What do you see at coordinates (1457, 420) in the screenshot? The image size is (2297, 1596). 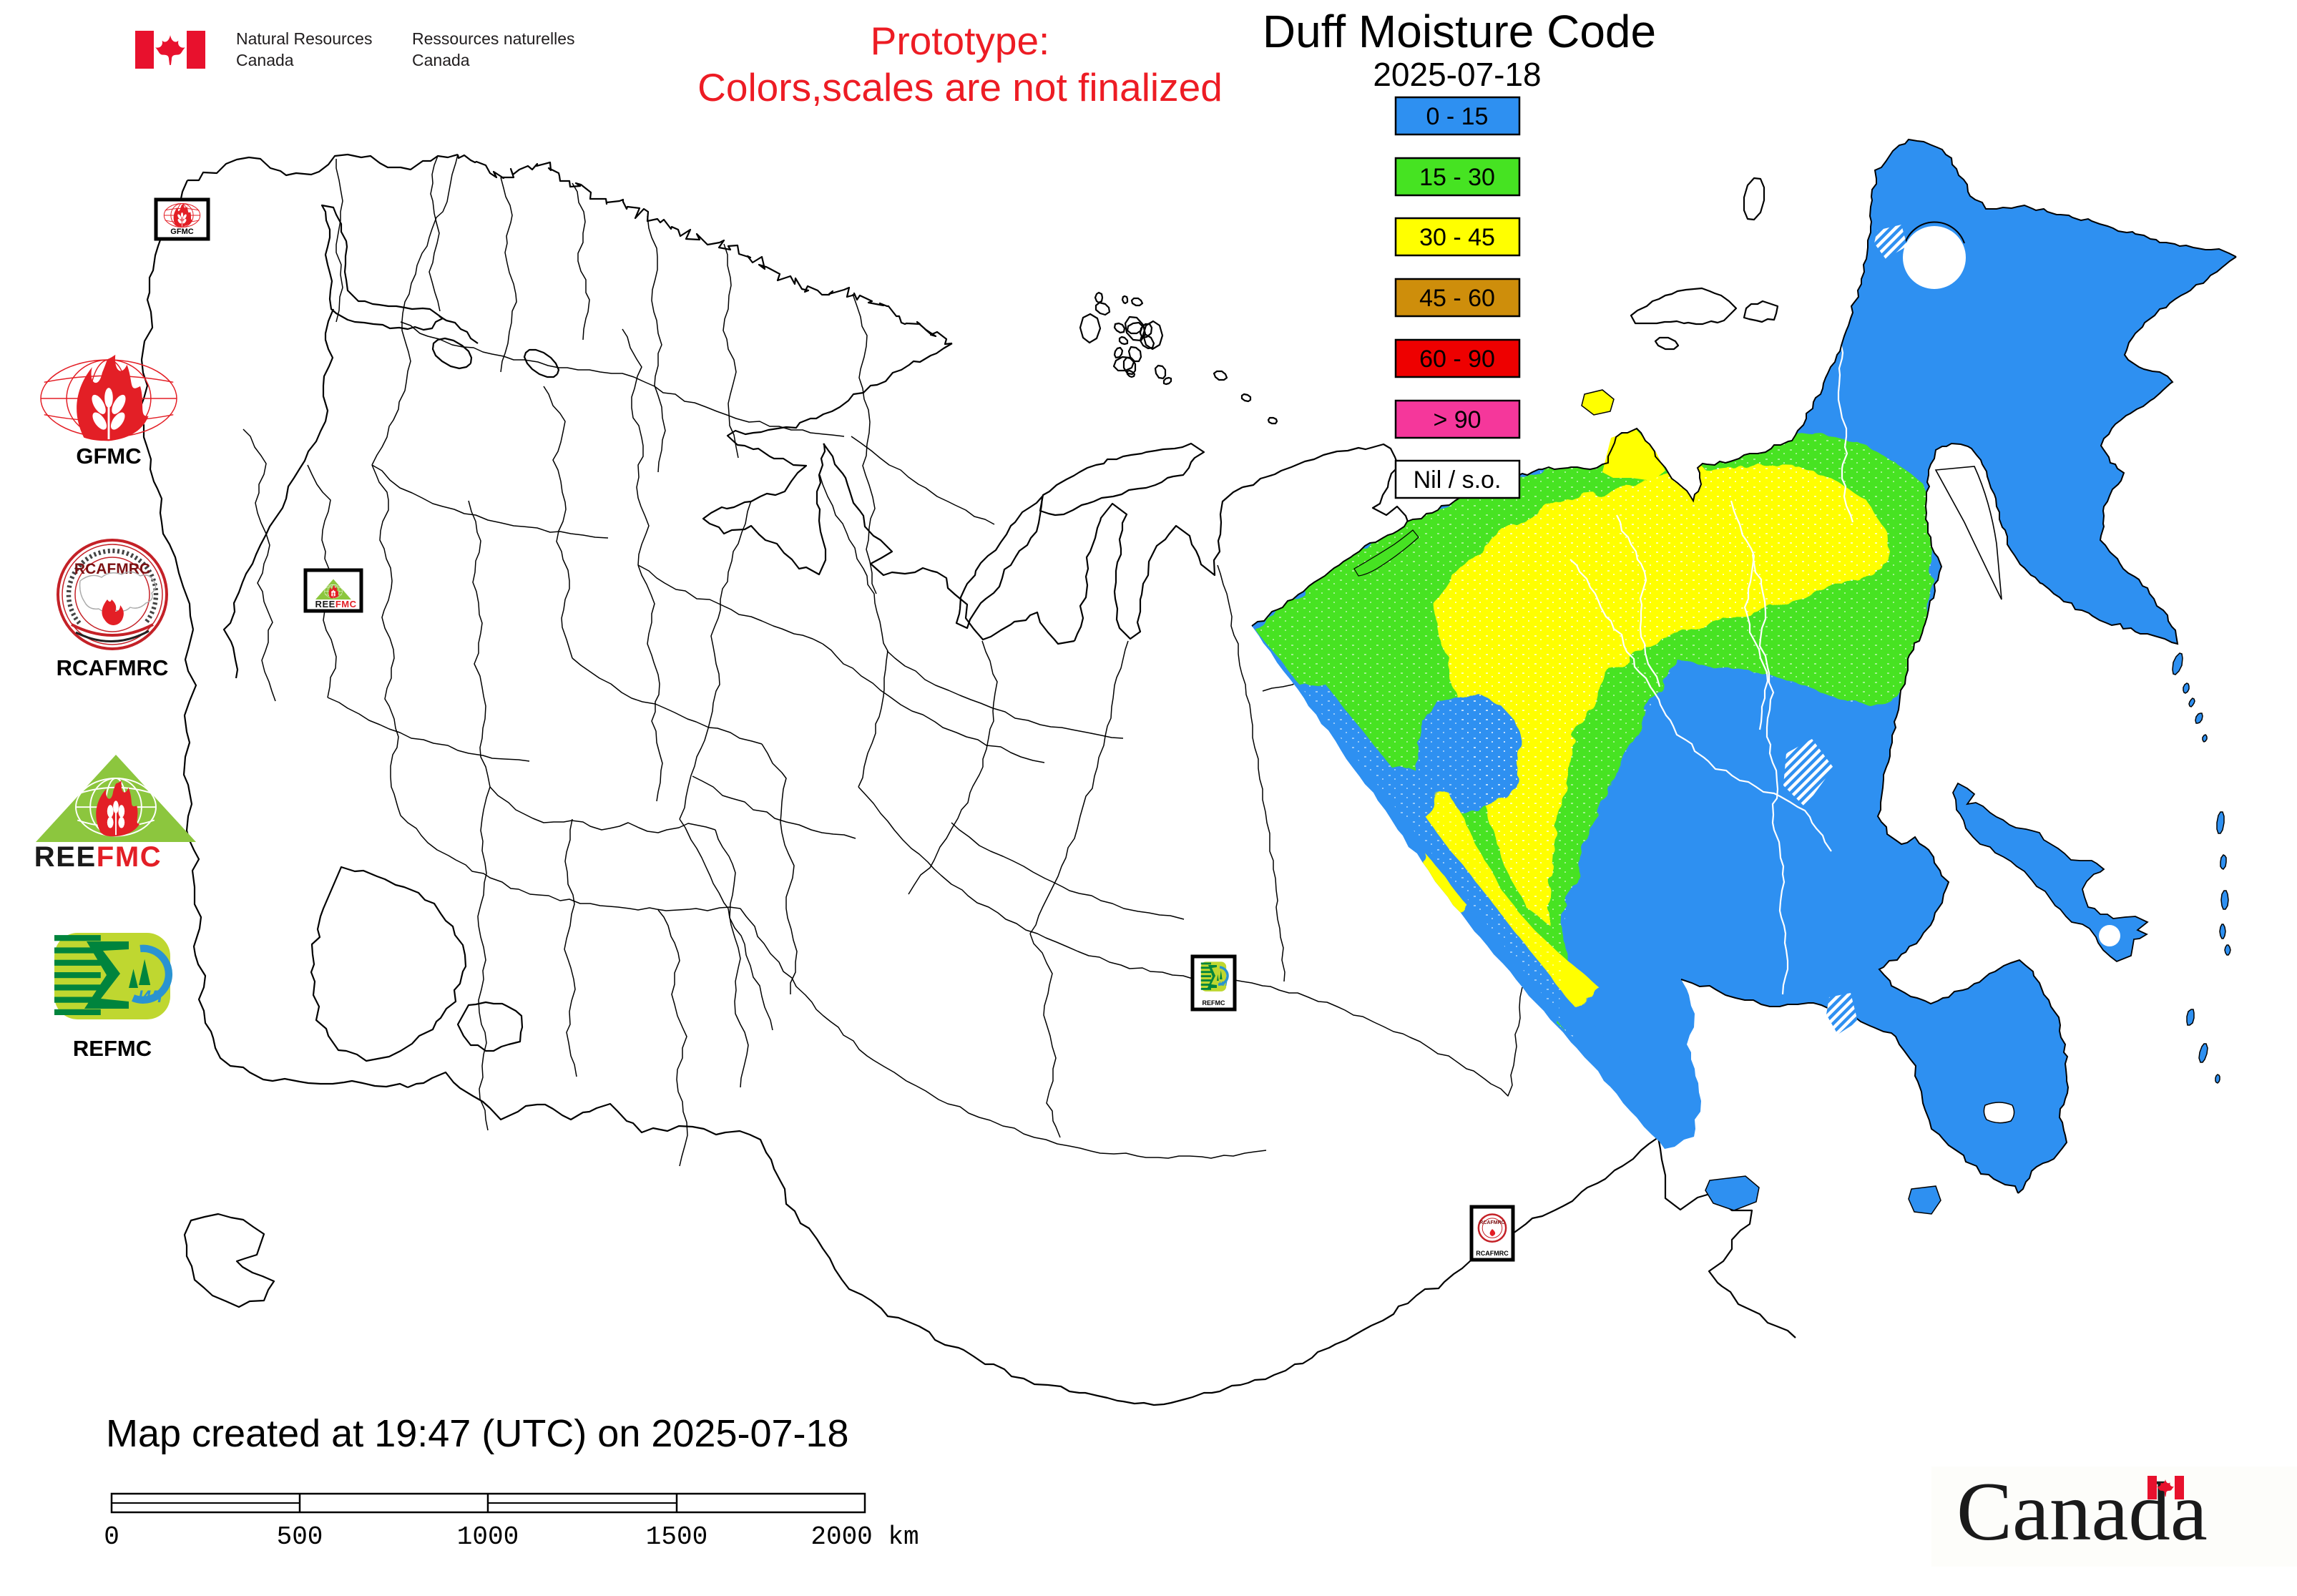 I see `svg-text: > 90` at bounding box center [1457, 420].